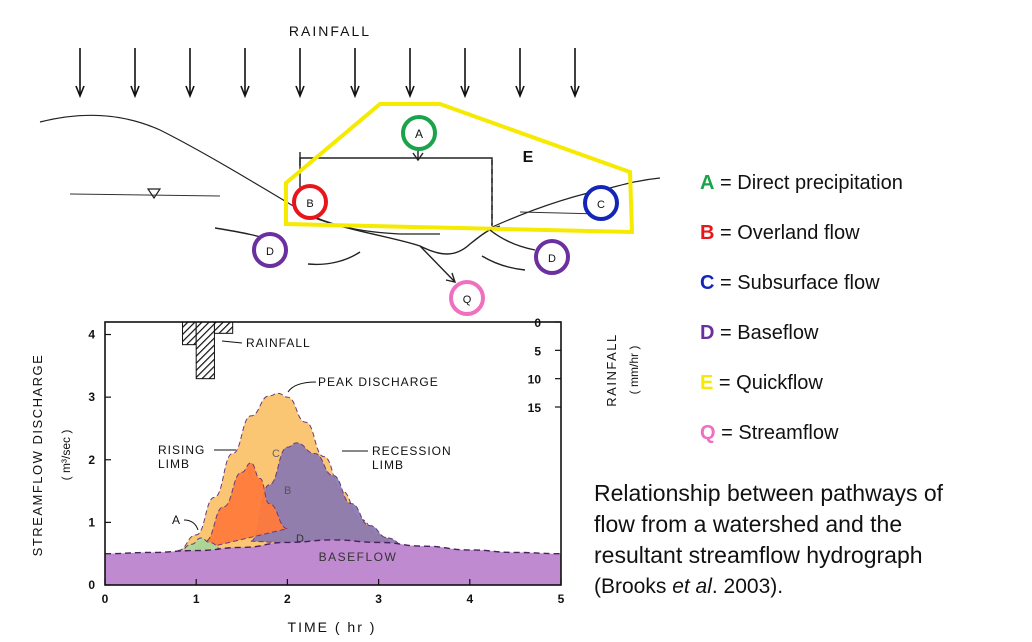  Describe the element at coordinates (787, 233) in the screenshot. I see `legend-text: = Overland flow` at that location.